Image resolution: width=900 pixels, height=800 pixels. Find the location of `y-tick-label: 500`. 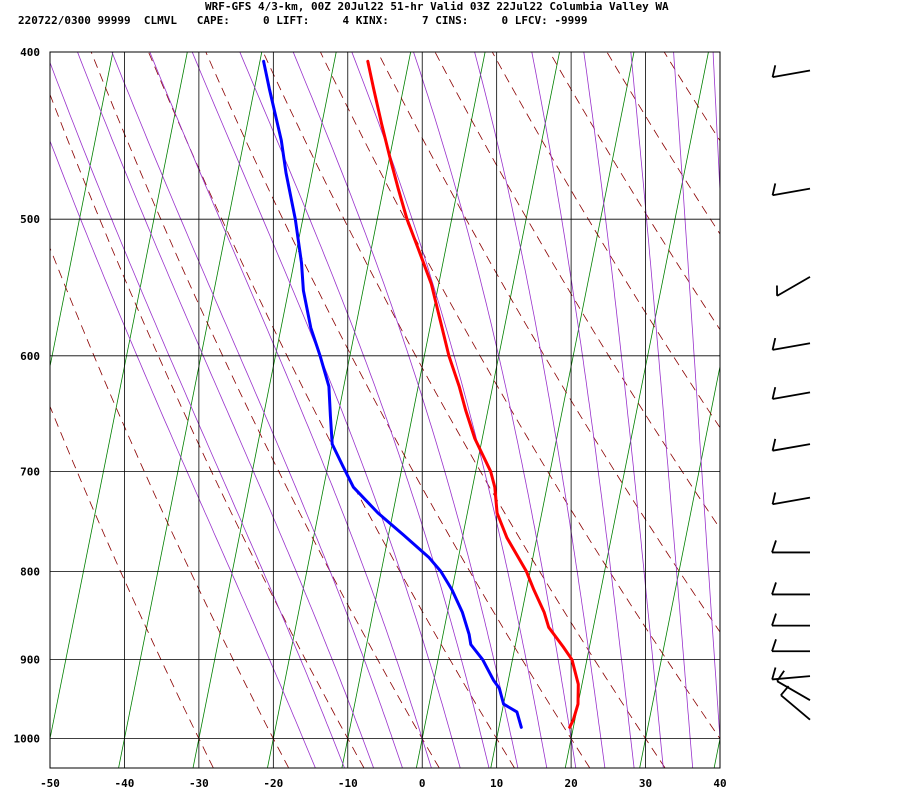

y-tick-label: 500 is located at coordinates (30, 219).